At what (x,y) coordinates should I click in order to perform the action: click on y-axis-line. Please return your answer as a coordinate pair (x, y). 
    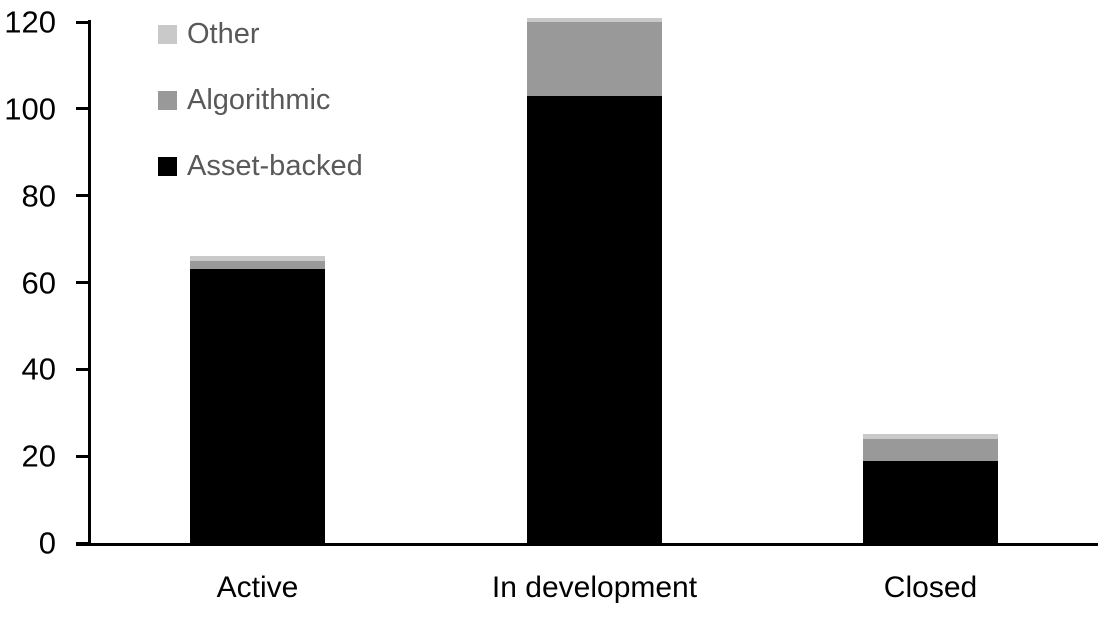
    Looking at the image, I should click on (89, 283).